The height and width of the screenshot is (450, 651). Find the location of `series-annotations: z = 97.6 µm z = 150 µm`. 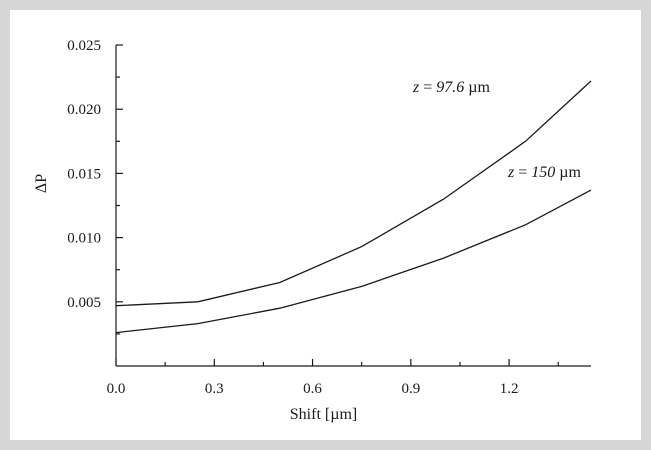

series-annotations: z = 97.6 µm z = 150 µm is located at coordinates (496, 130).